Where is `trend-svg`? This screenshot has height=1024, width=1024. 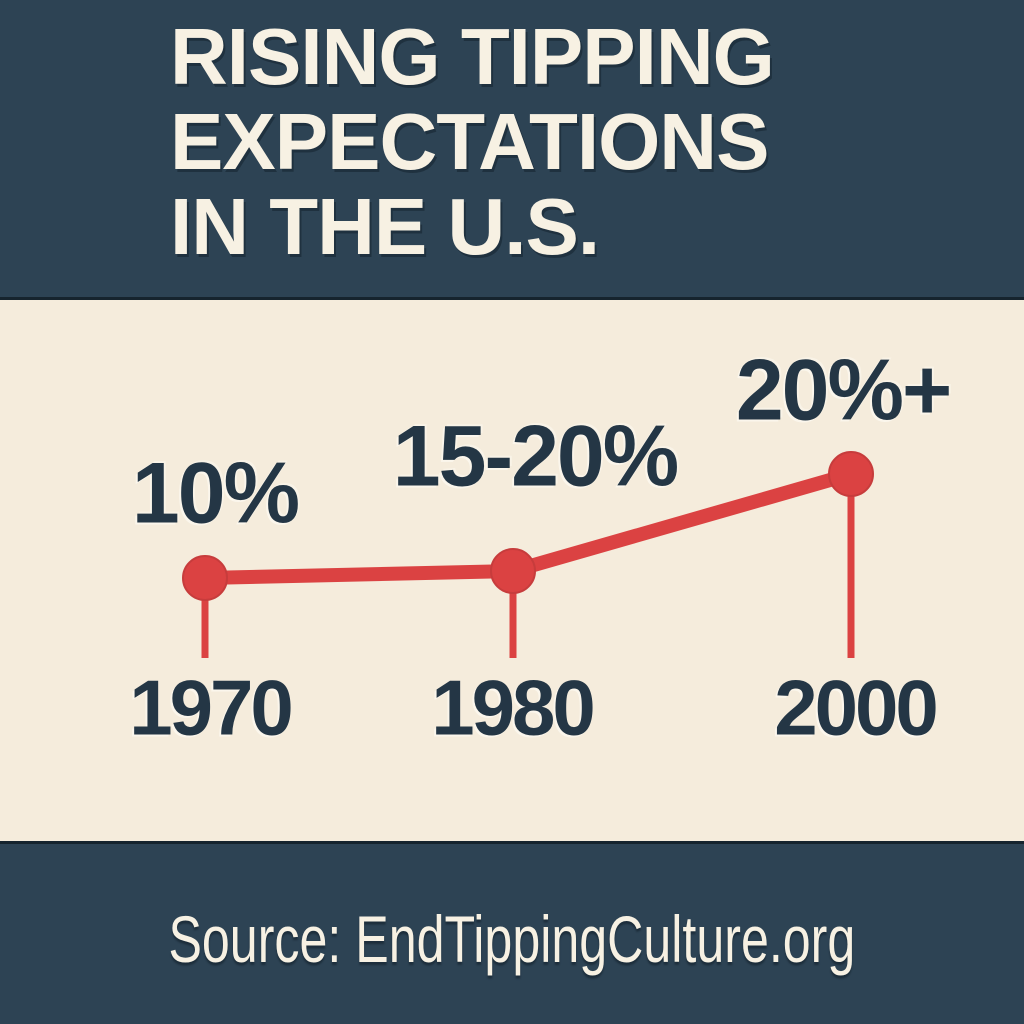
trend-svg is located at coordinates (528, 554).